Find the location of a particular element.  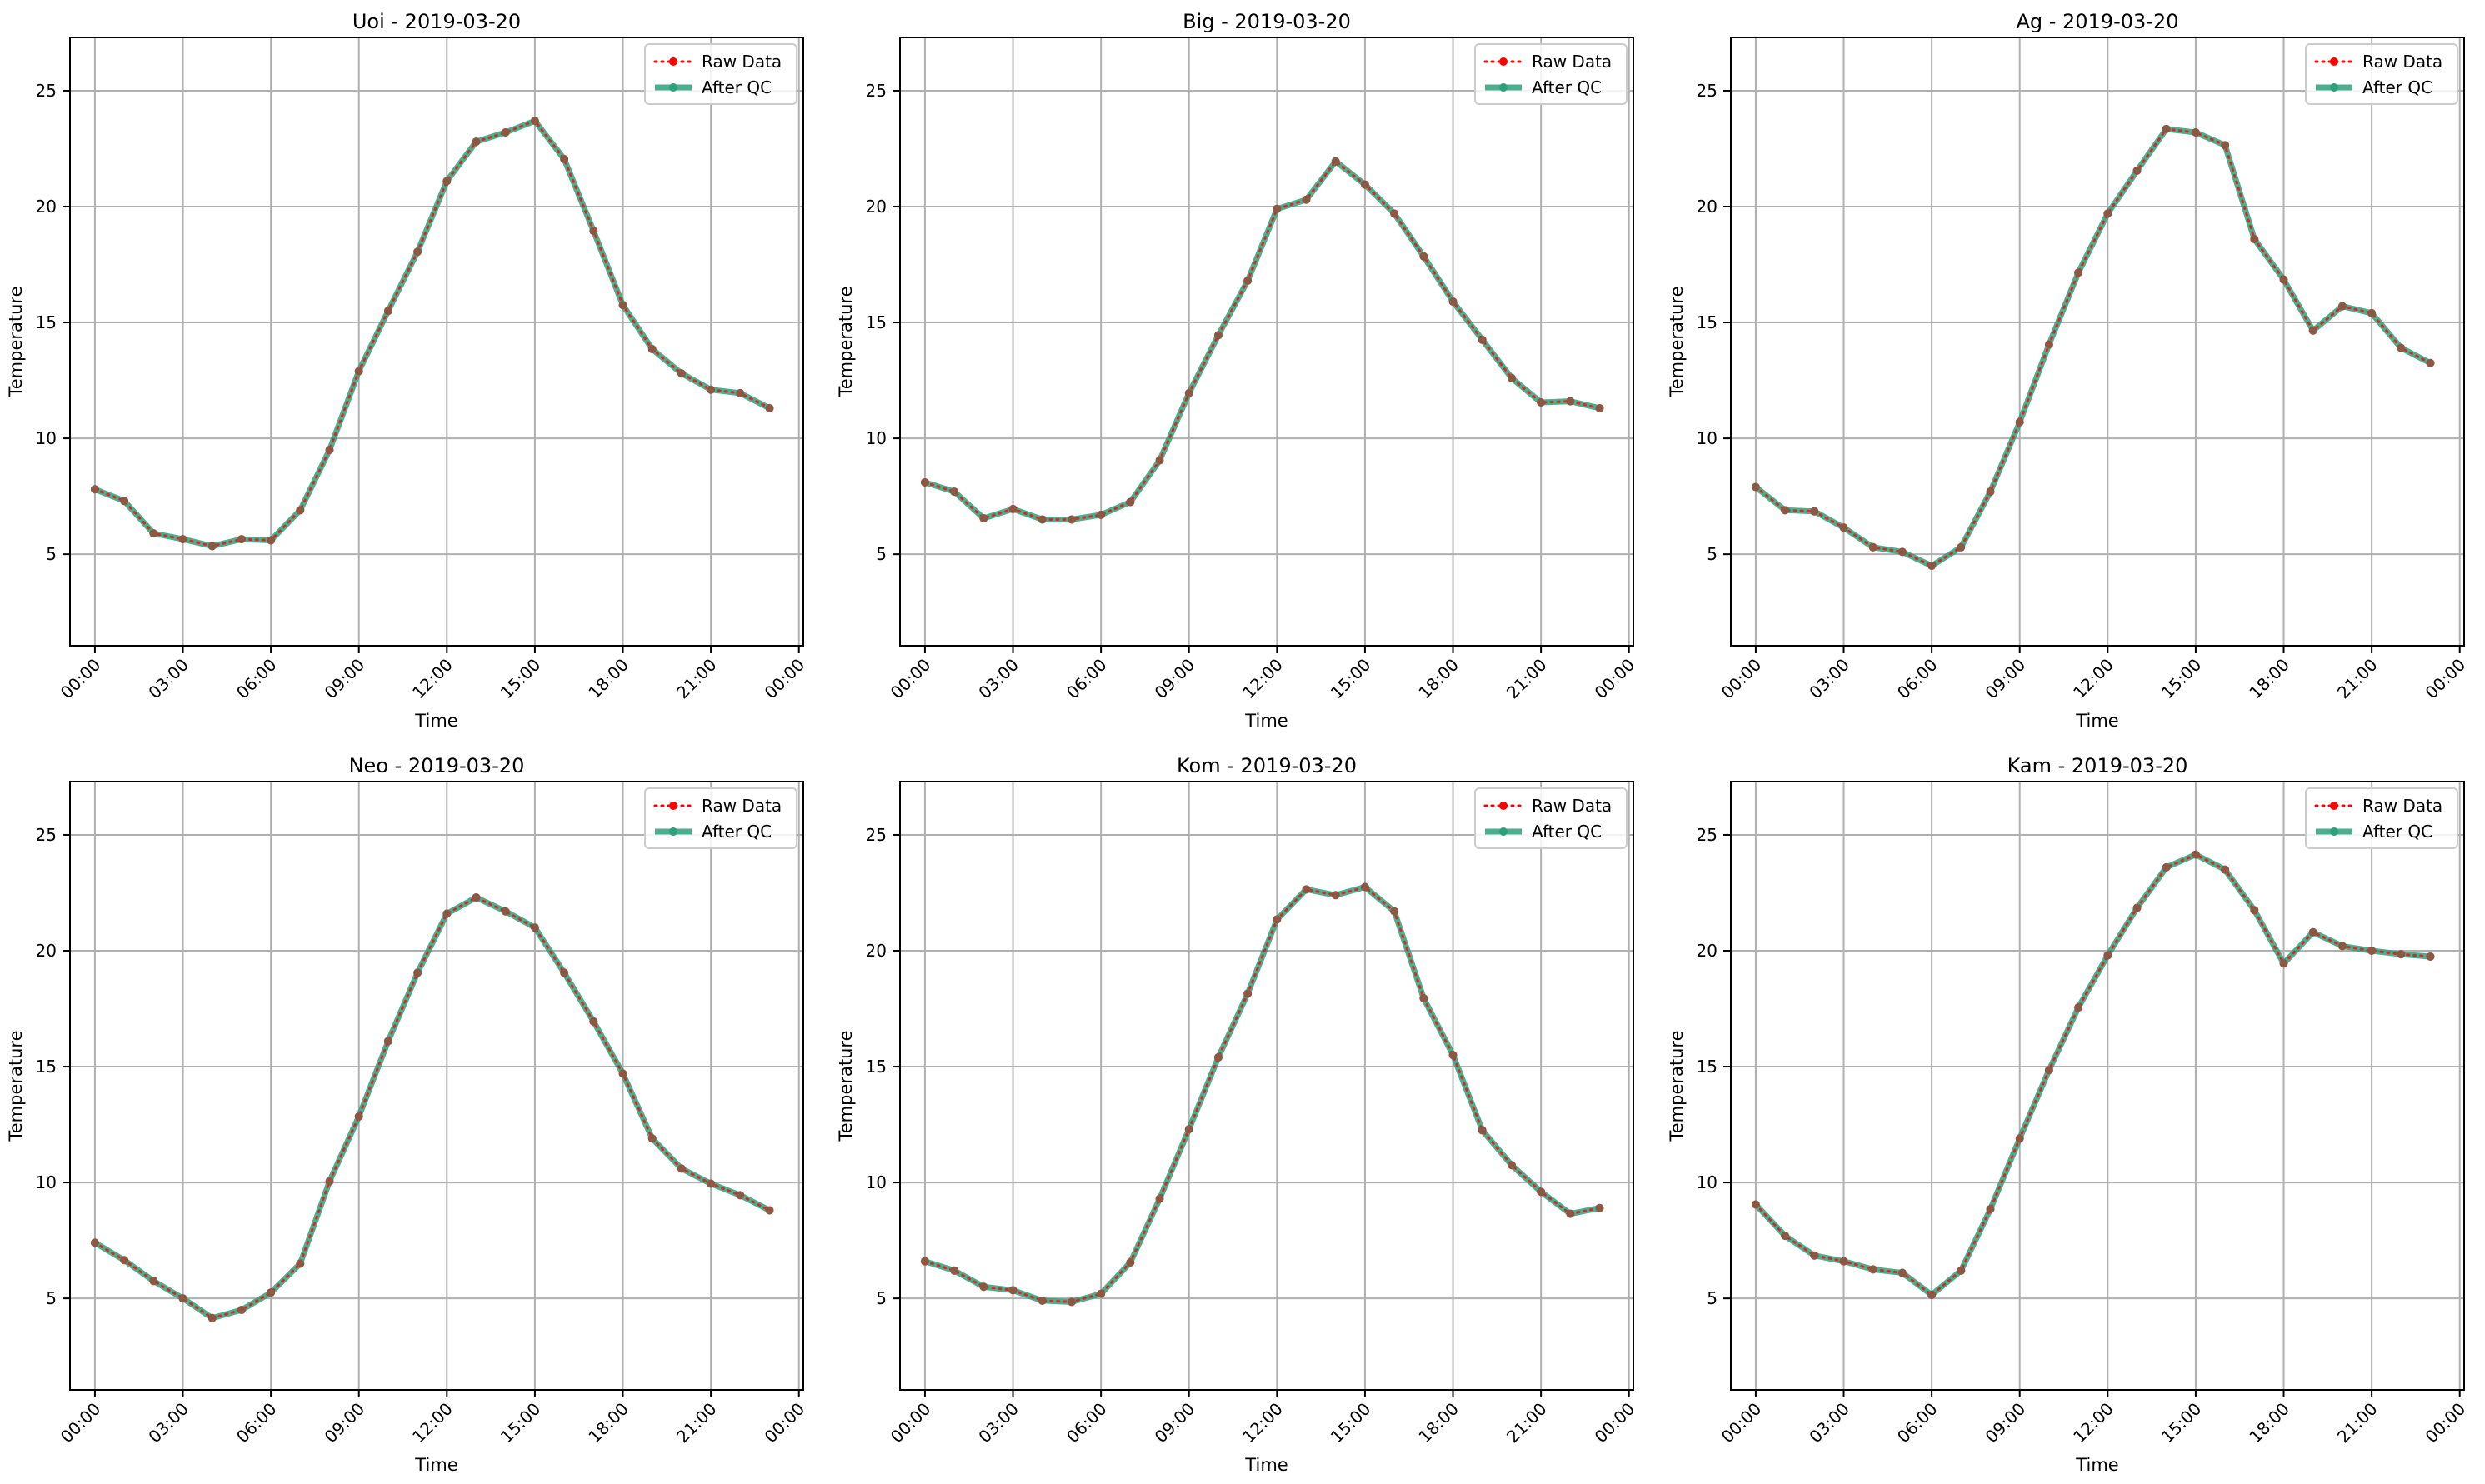

x-tick-label: 18:00 is located at coordinates (2269, 1423).